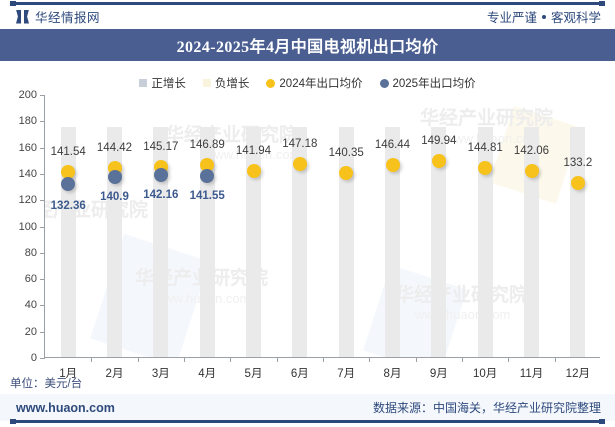 This screenshot has width=615, height=427. What do you see at coordinates (307, 407) in the screenshot?
I see `footer-bar: www.huaon.com 数据来源：中国海关，华经产业研究院整理` at bounding box center [307, 407].